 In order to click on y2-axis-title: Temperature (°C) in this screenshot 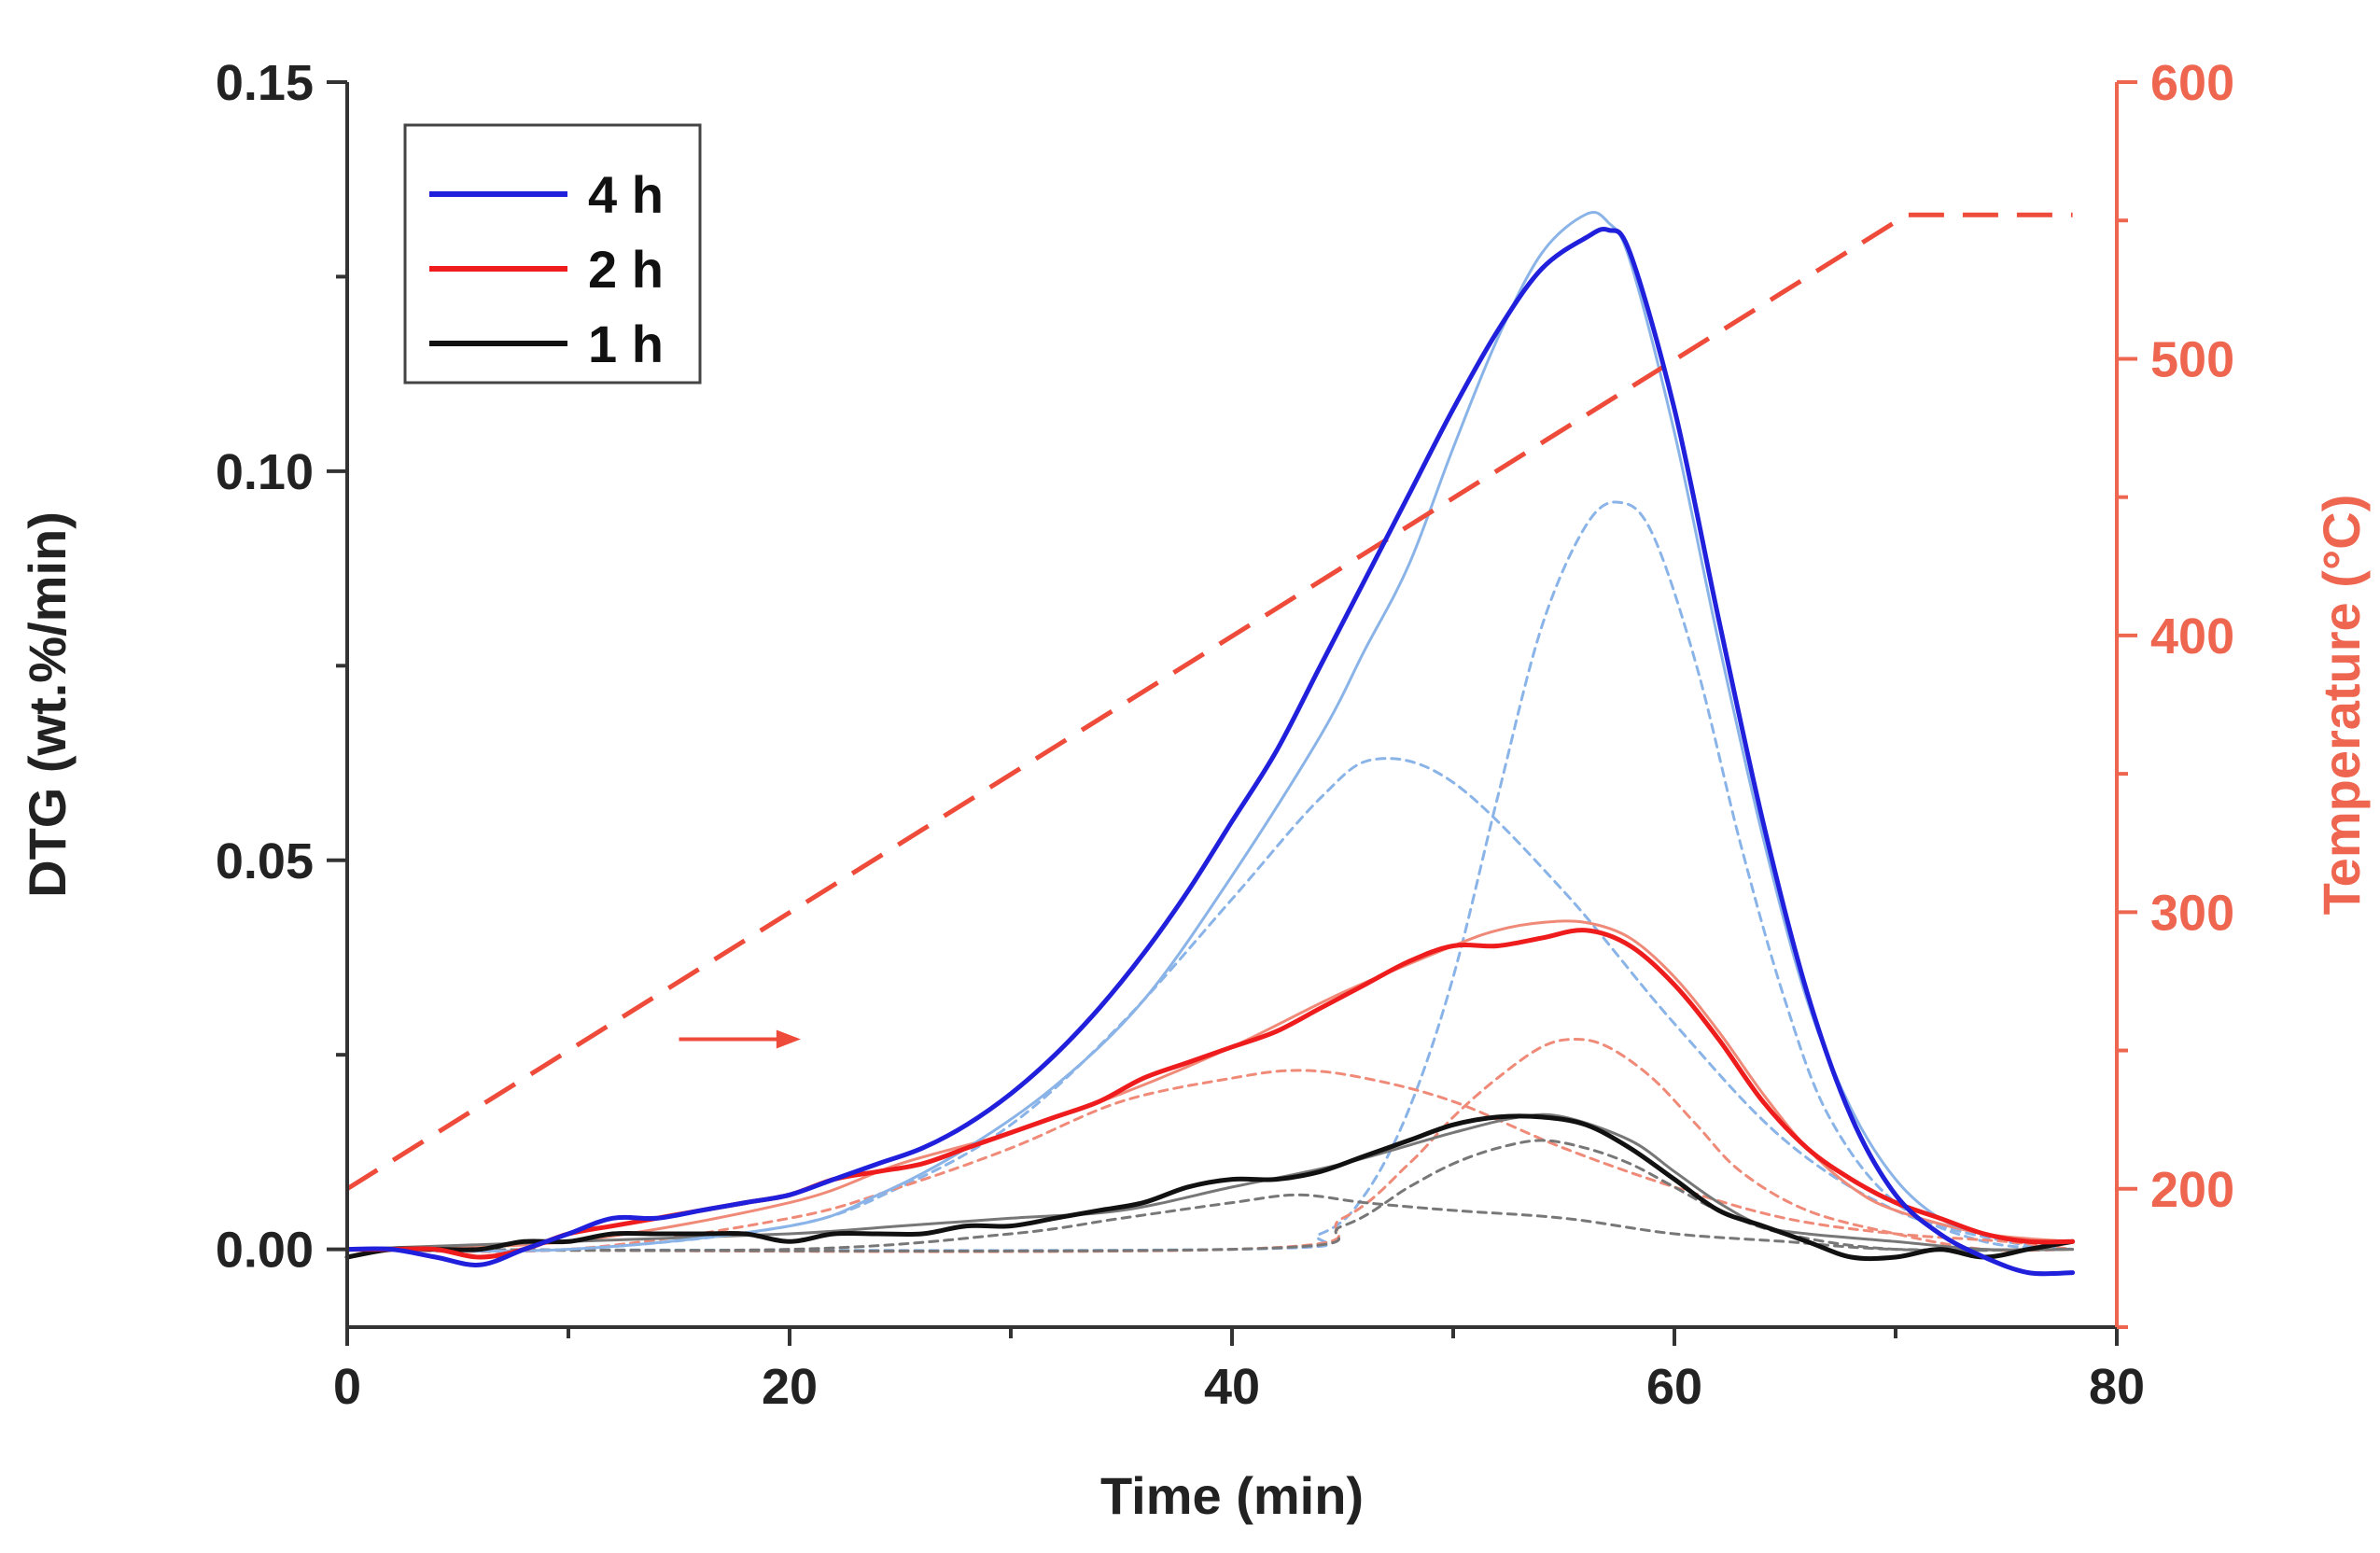, I will do `click(2341, 705)`.